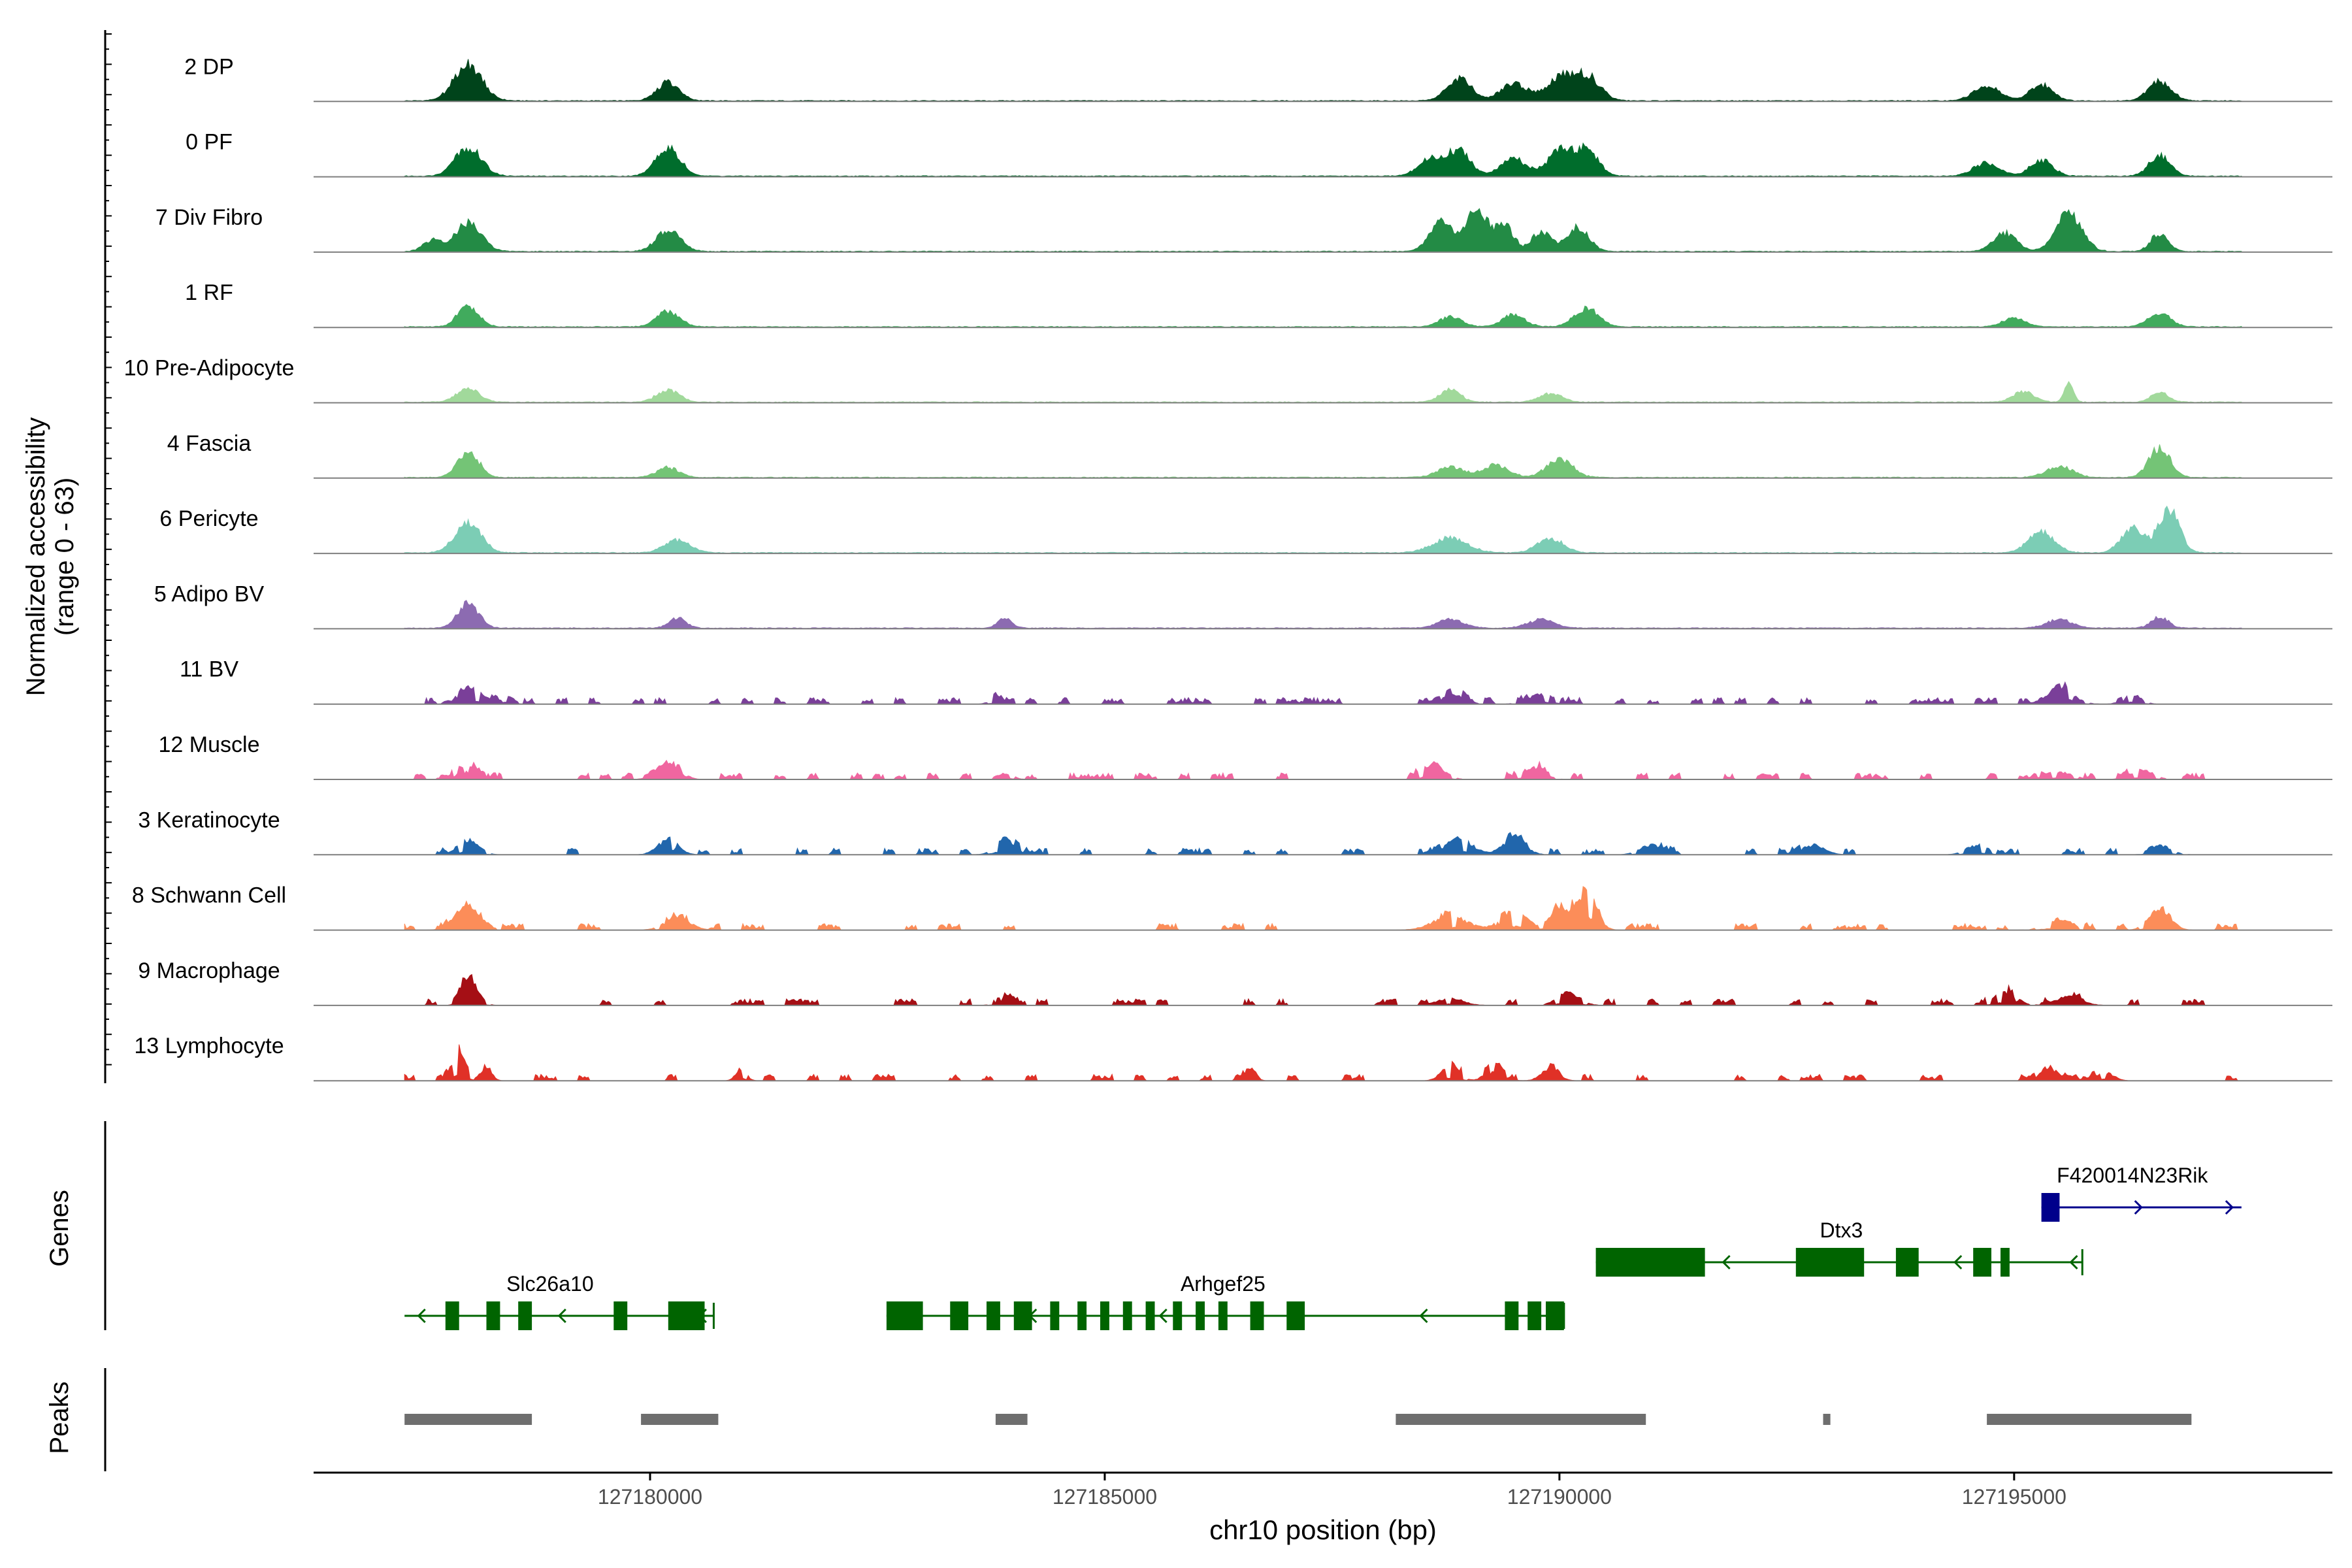 This screenshot has height=1568, width=2352. I want to click on track-label: 3 Keratinocyte, so click(209, 820).